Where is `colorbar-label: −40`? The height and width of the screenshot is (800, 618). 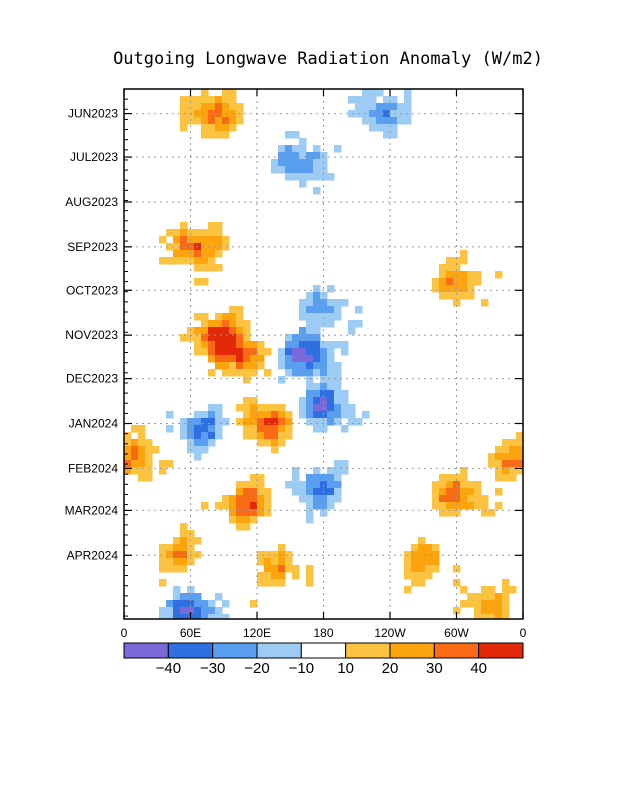
colorbar-label: −40 is located at coordinates (168, 668).